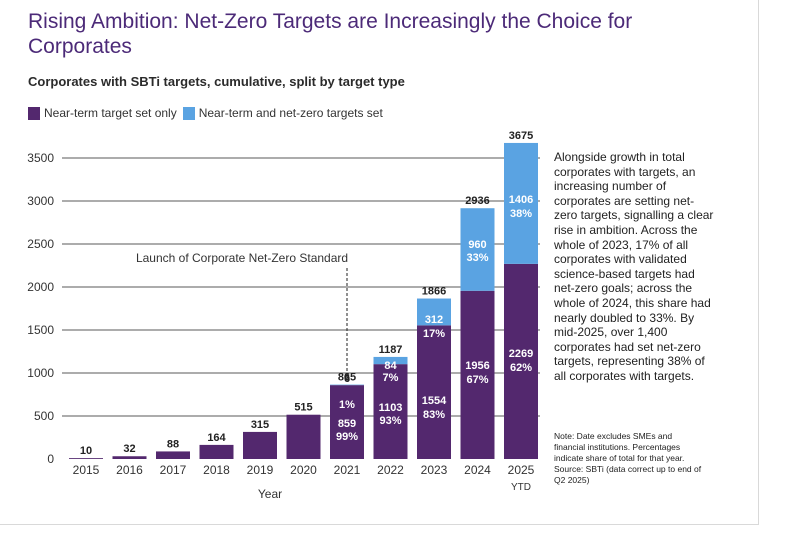 The height and width of the screenshot is (536, 806). What do you see at coordinates (44, 416) in the screenshot?
I see `y-tick-label: 500` at bounding box center [44, 416].